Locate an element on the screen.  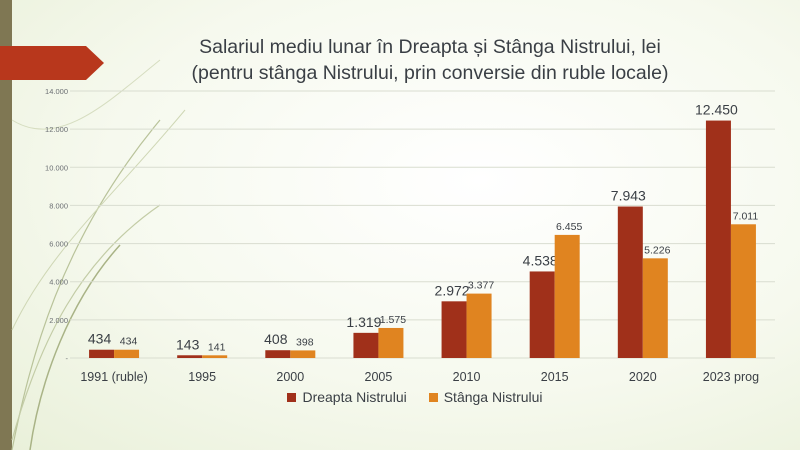
legend-swatch-stanga is located at coordinates (433, 397).